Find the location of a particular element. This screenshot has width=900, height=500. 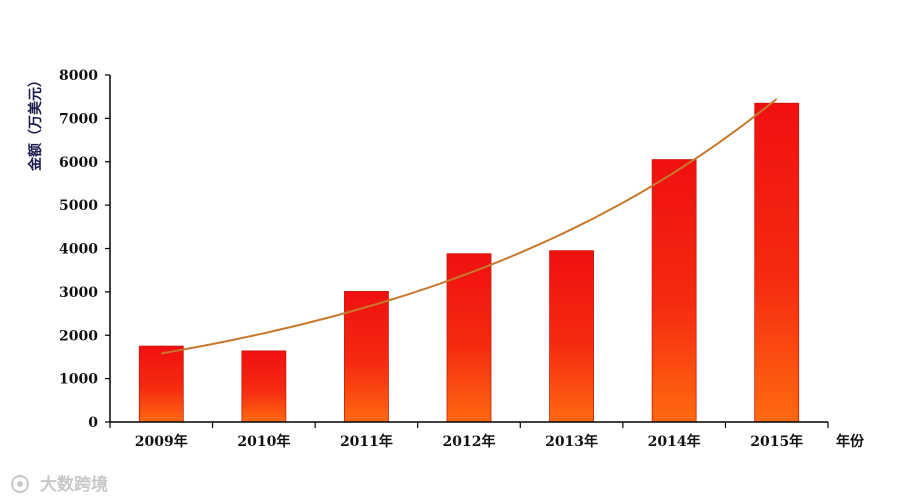

watermark-logo-icon is located at coordinates (20, 484).